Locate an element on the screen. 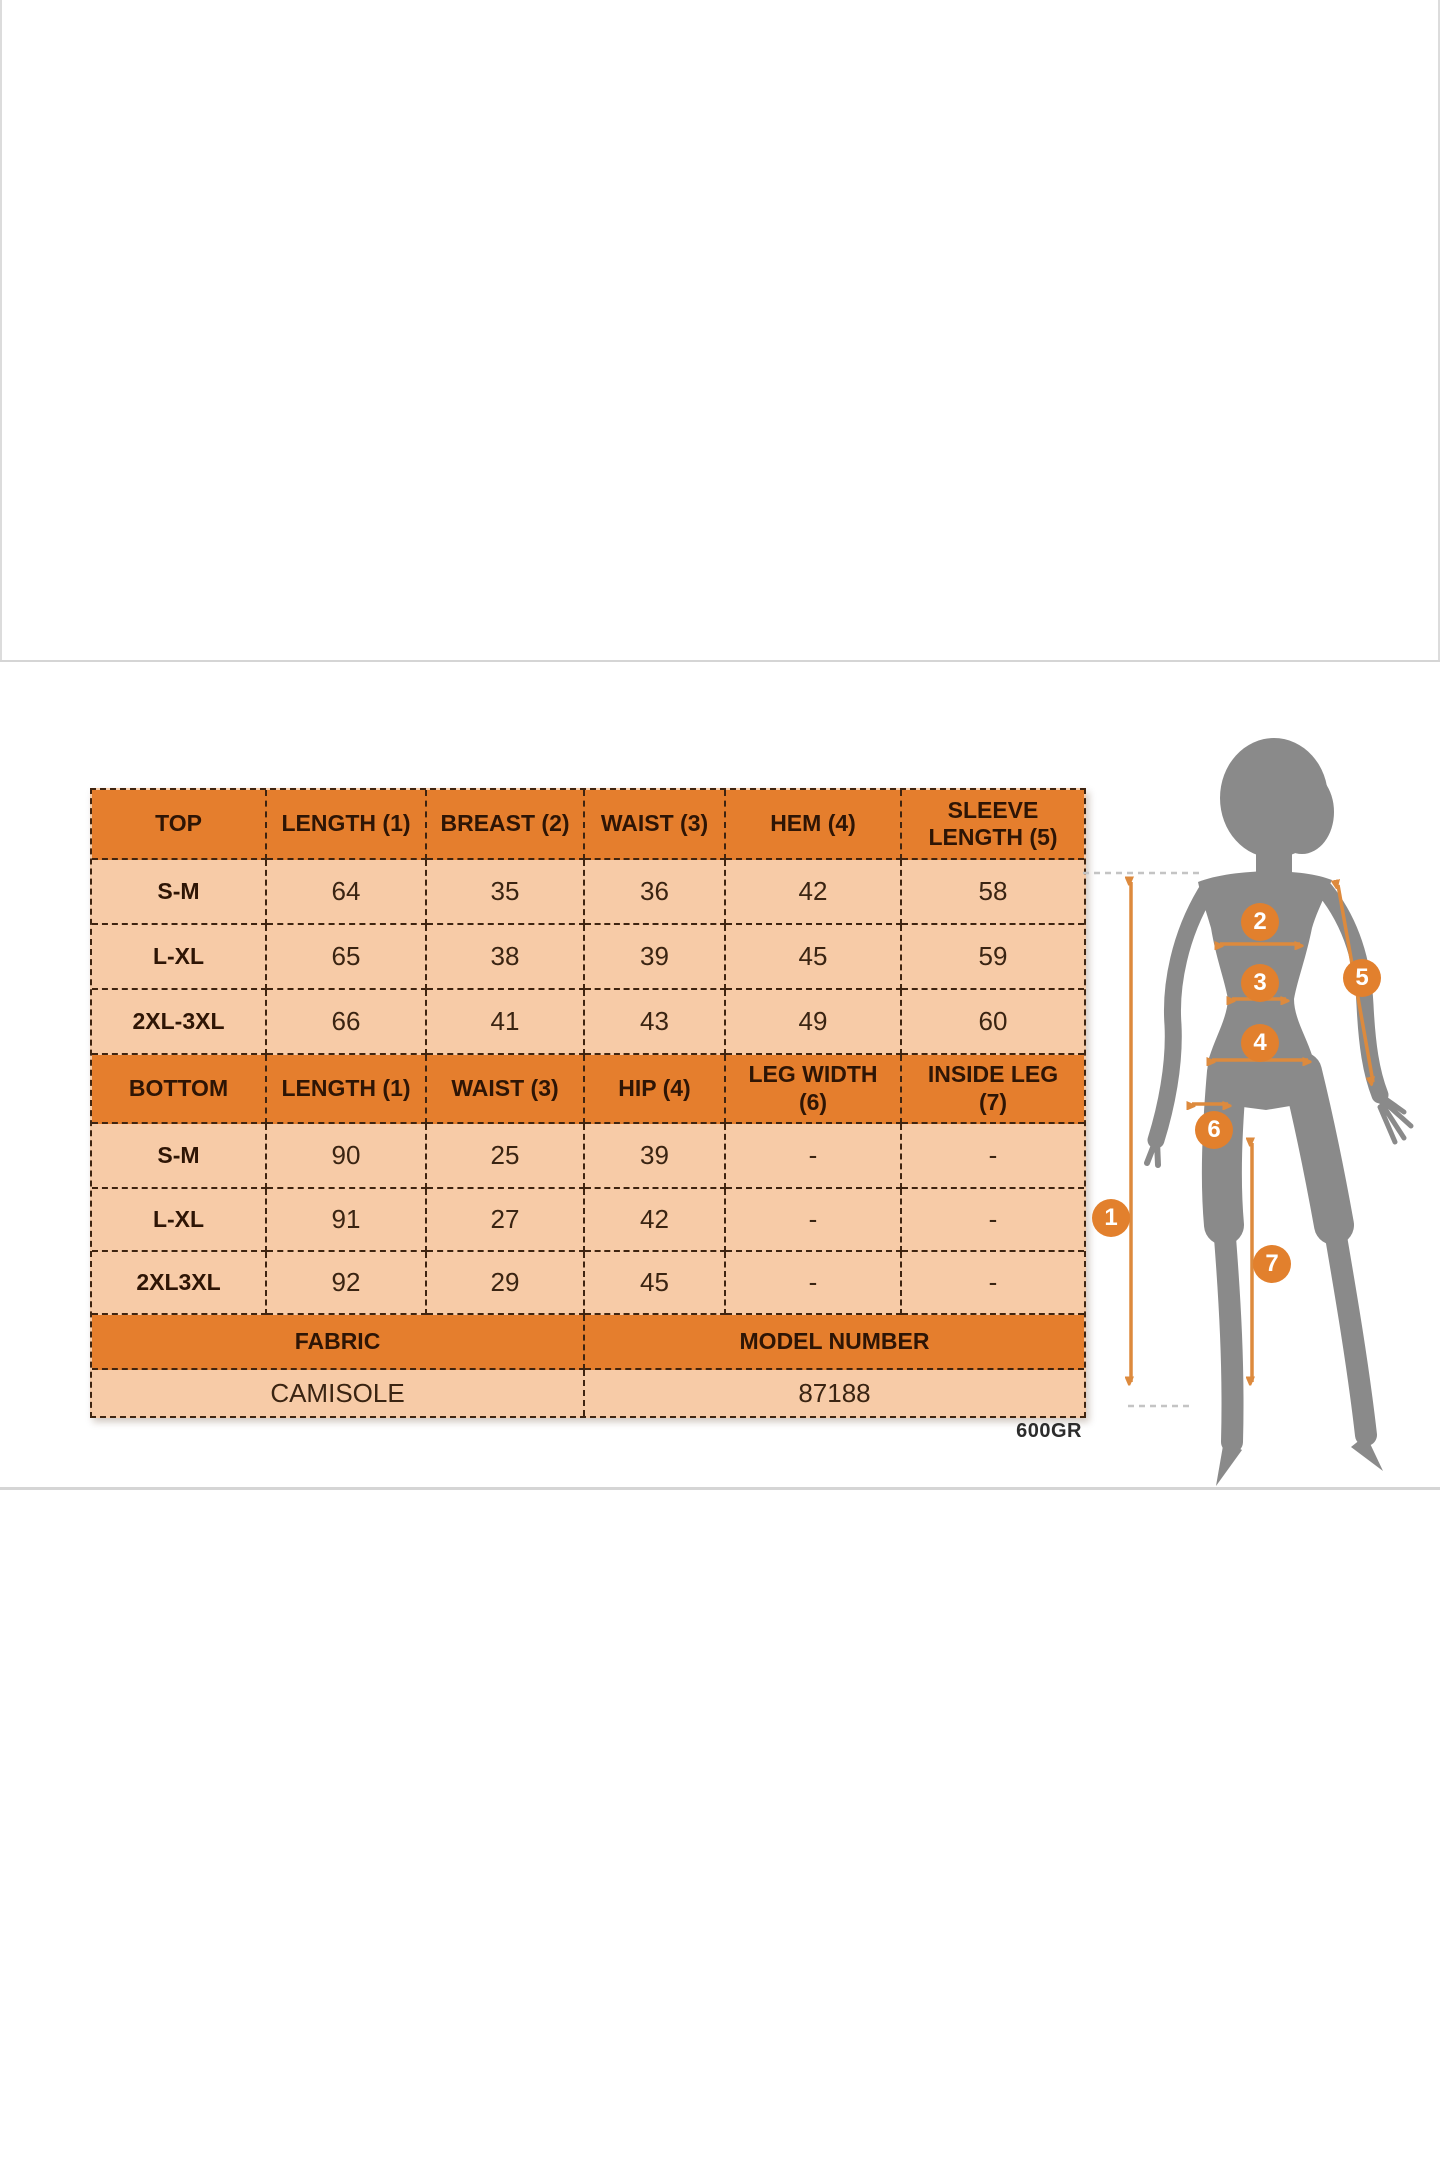 The width and height of the screenshot is (1440, 2160). measure-badge-3: 3 is located at coordinates (1260, 983).